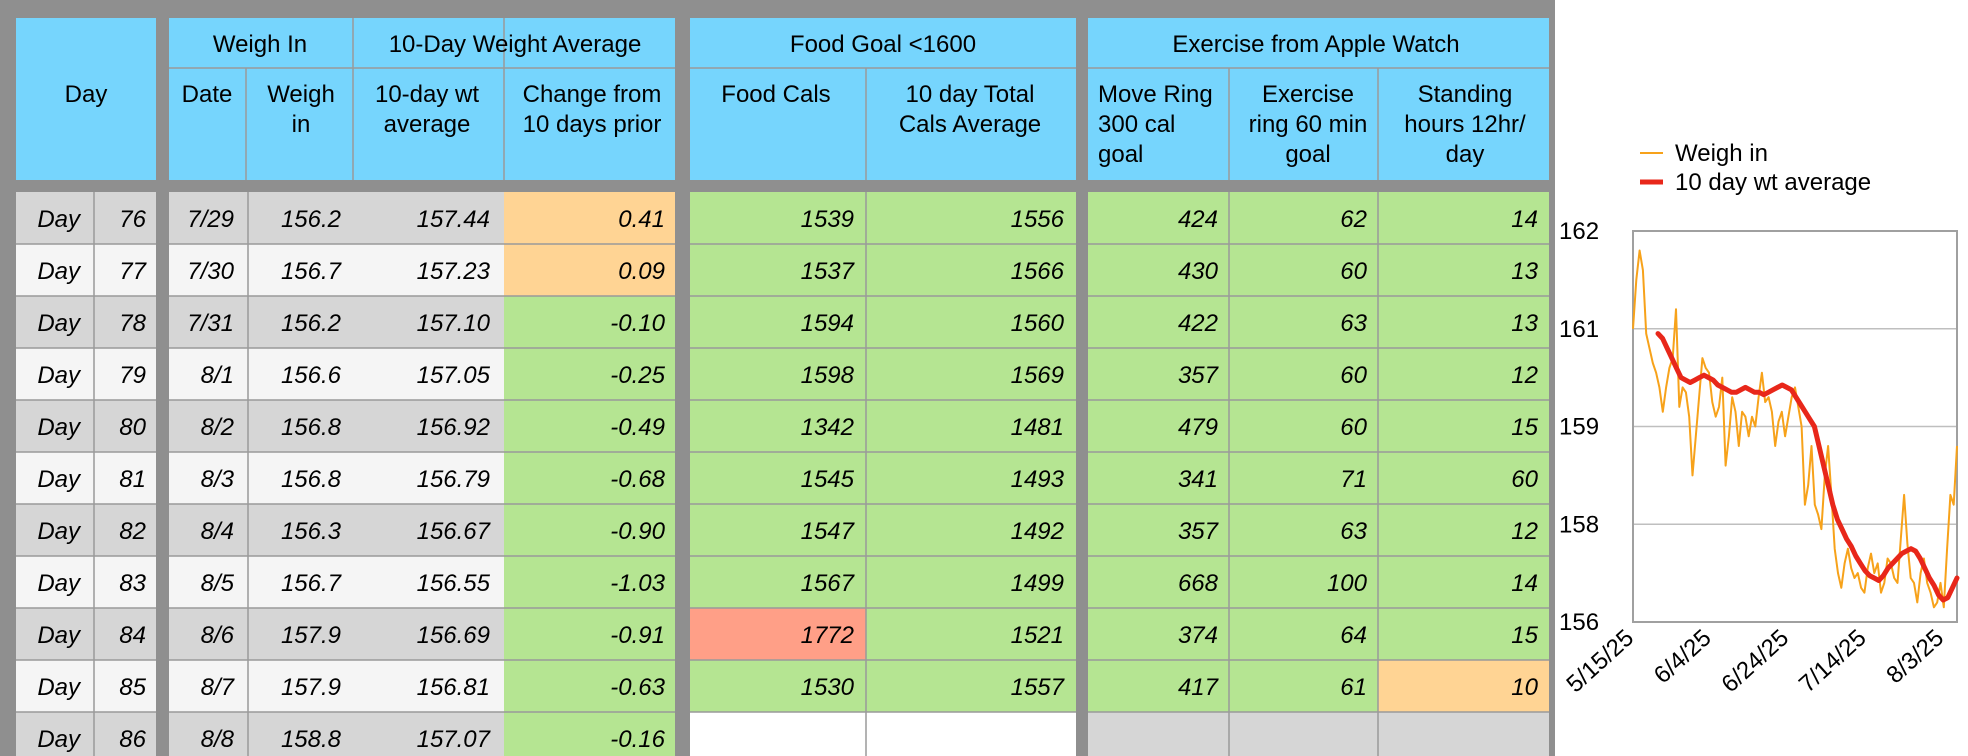  What do you see at coordinates (454, 323) in the screenshot?
I see `cell-avg: 157.10` at bounding box center [454, 323].